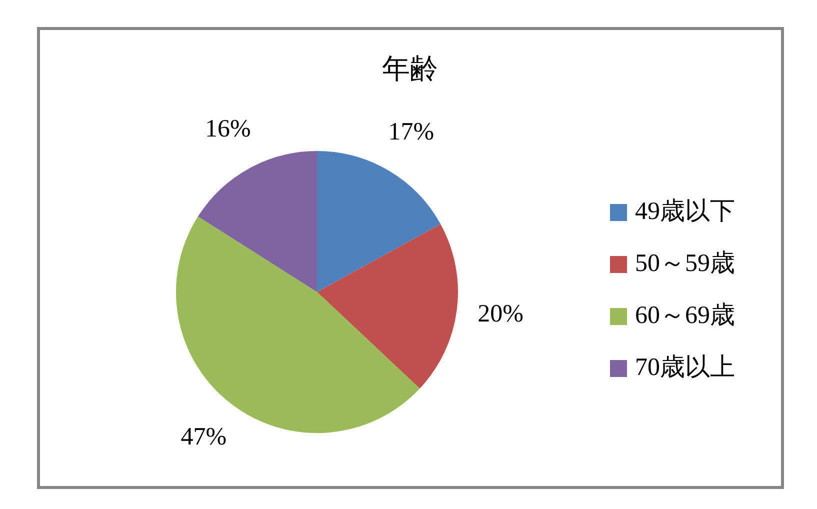 The image size is (817, 509). I want to click on legend-label: 49歳以下, so click(685, 212).